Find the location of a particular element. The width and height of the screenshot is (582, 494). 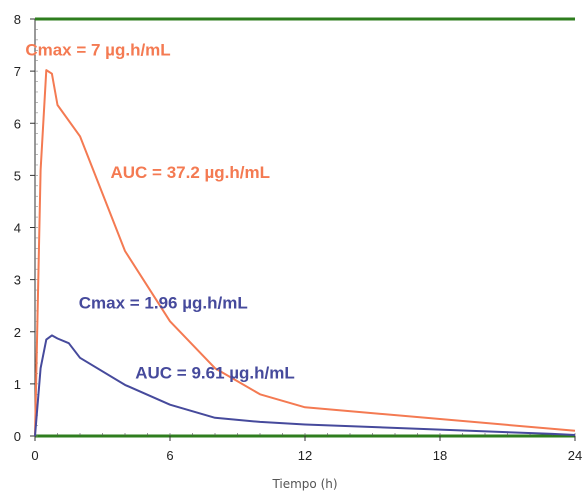

y-tick-label: 1 is located at coordinates (17, 384).